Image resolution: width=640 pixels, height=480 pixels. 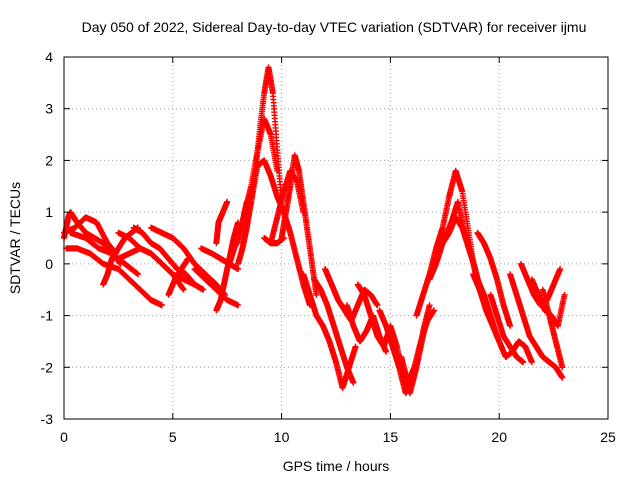 I want to click on x-tick-label: 0, so click(x=64, y=437).